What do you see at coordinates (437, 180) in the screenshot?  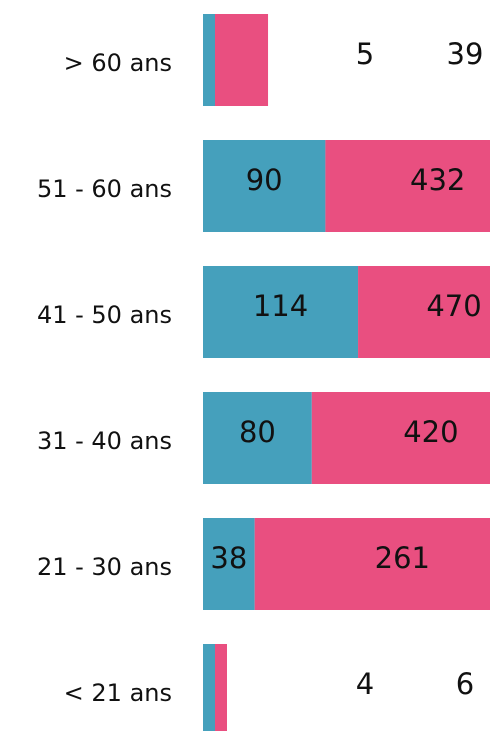 I see `value-label: 432` at bounding box center [437, 180].